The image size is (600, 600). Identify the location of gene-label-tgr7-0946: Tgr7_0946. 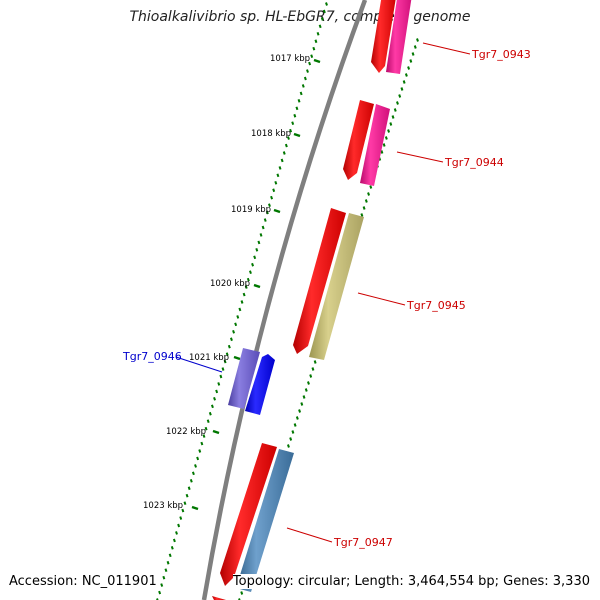
(152, 356).